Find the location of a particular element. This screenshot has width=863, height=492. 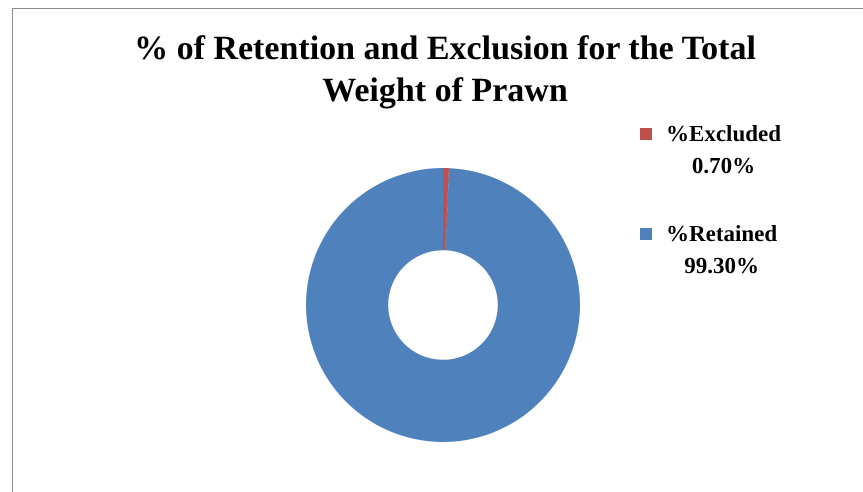

legend-label: %Retained is located at coordinates (722, 234).